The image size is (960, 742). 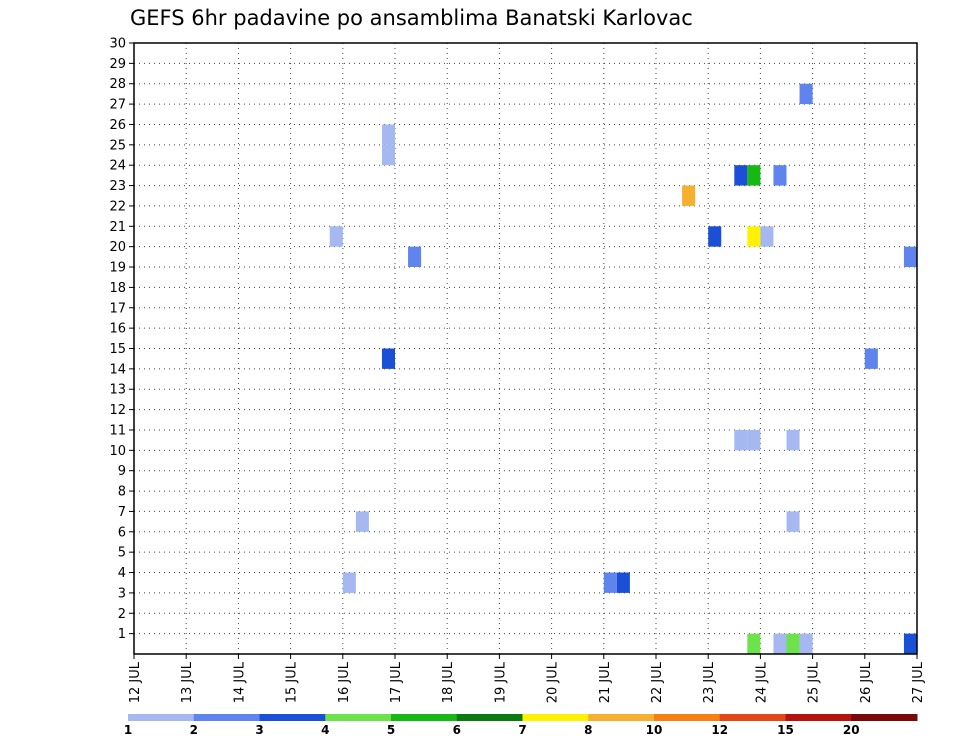 I want to click on y-tick-label: 15, so click(x=117, y=349).